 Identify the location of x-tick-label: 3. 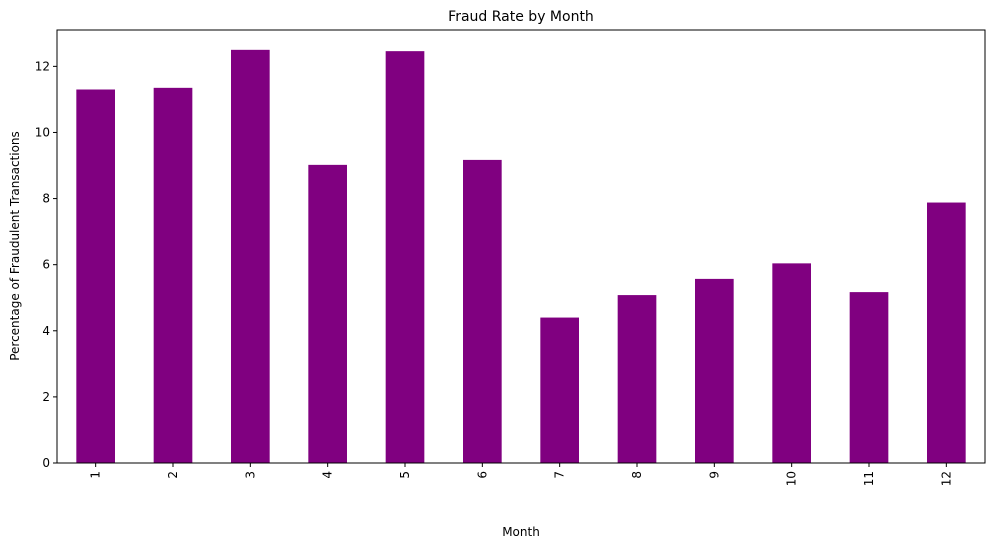
(250, 475).